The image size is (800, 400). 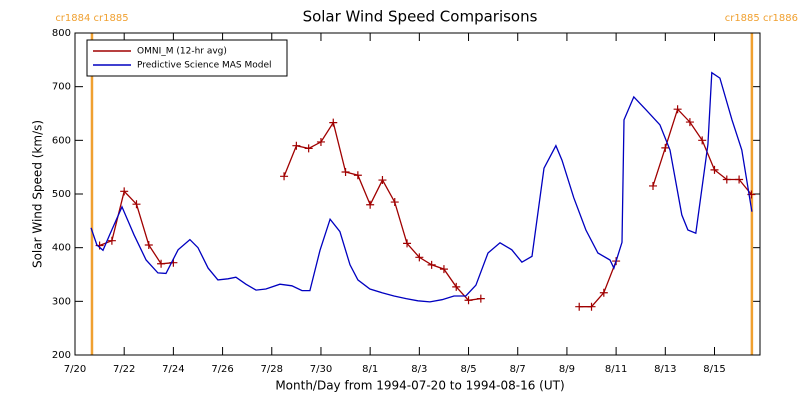 What do you see at coordinates (222, 369) in the screenshot?
I see `x-tick-label: 7/26` at bounding box center [222, 369].